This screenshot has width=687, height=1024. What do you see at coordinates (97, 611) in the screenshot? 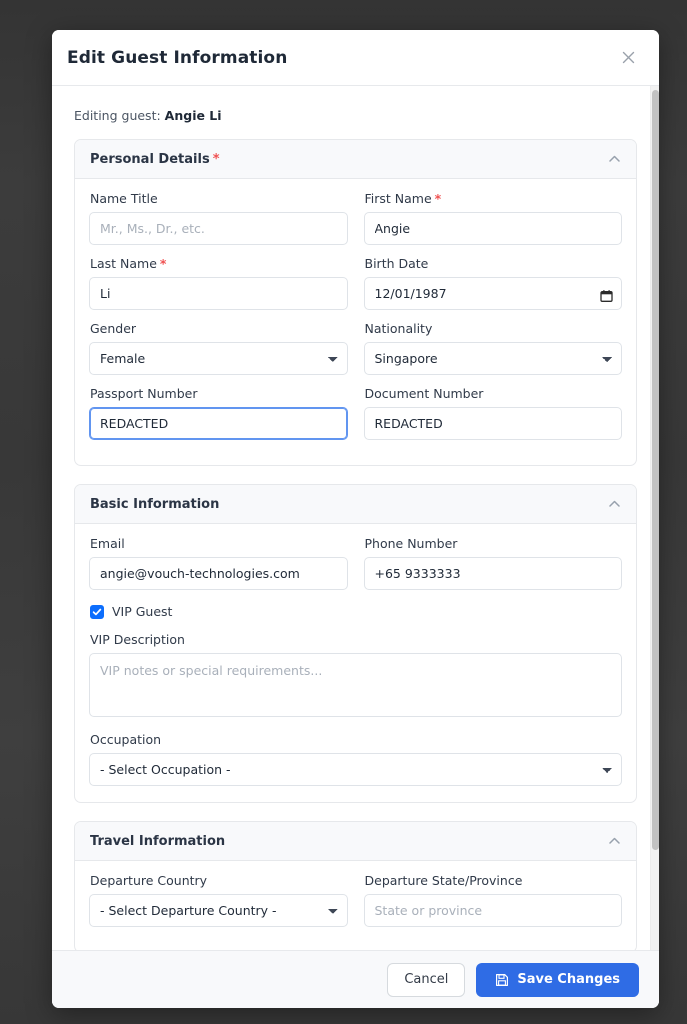
I see `vip-guest-checkbox` at bounding box center [97, 611].